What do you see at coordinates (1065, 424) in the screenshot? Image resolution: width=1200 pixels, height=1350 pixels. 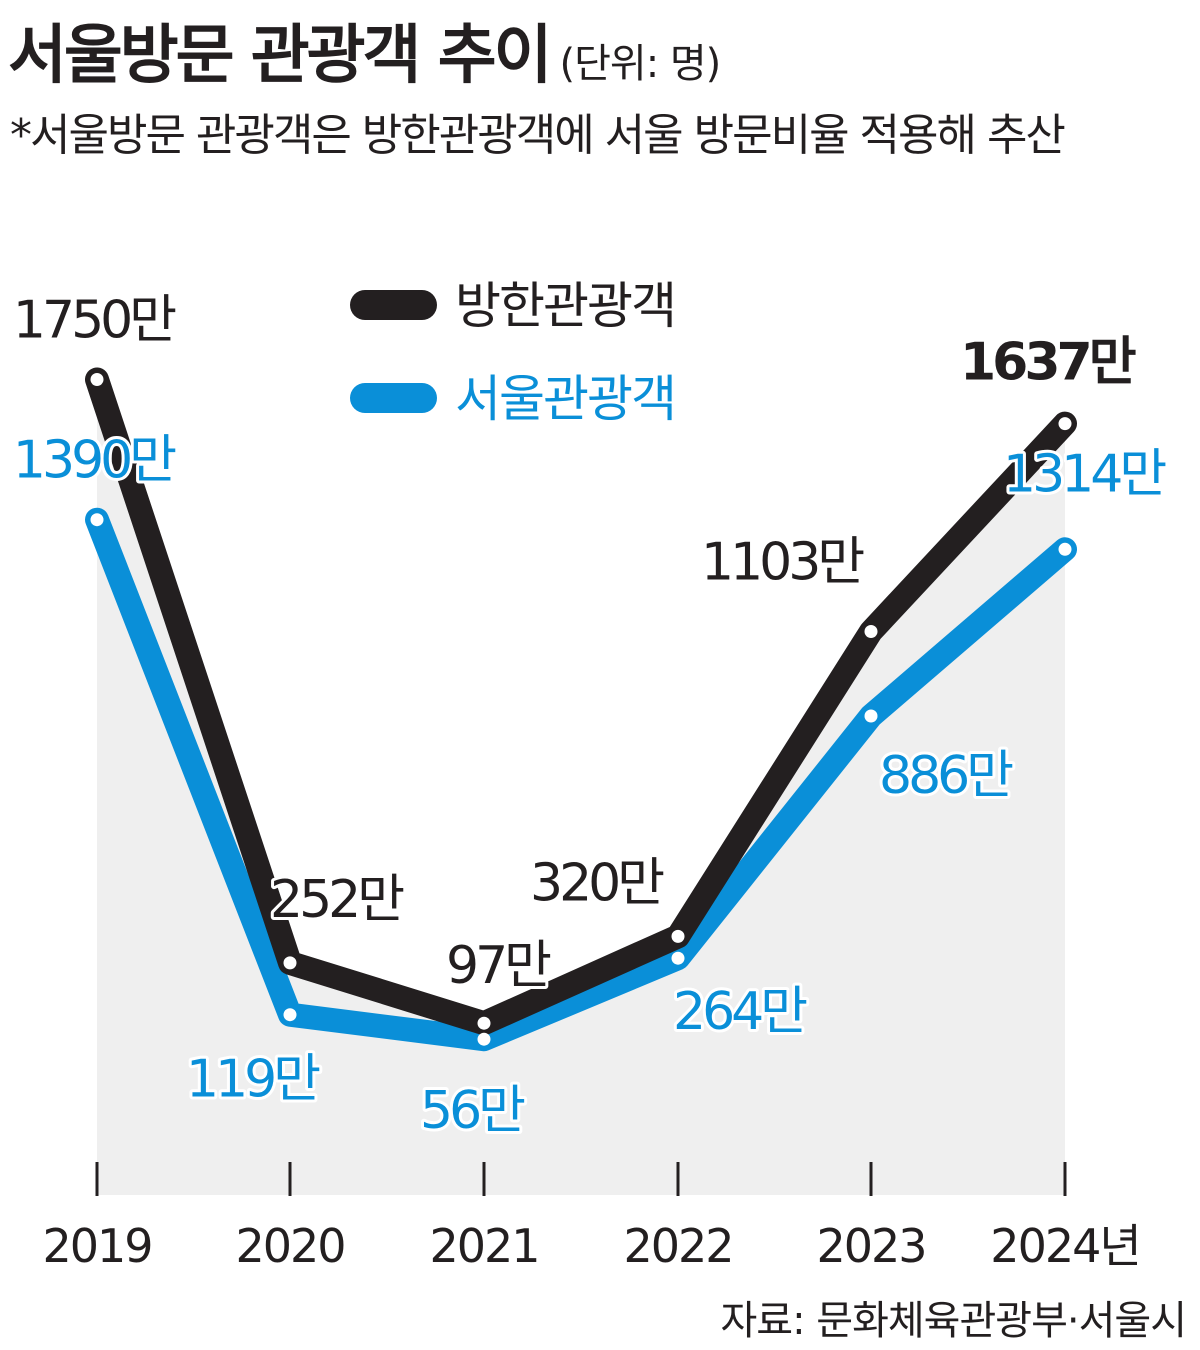 I see `data-point-korea-2024` at bounding box center [1065, 424].